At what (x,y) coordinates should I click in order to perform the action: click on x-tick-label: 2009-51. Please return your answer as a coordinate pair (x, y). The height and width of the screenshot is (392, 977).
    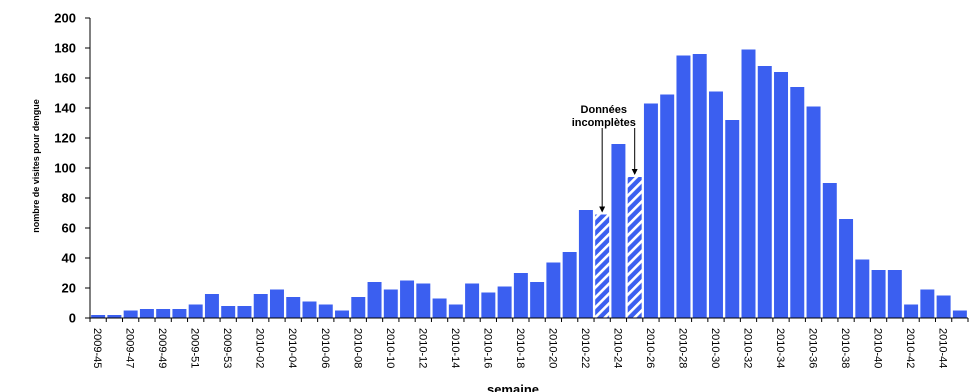
    Looking at the image, I should click on (195, 348).